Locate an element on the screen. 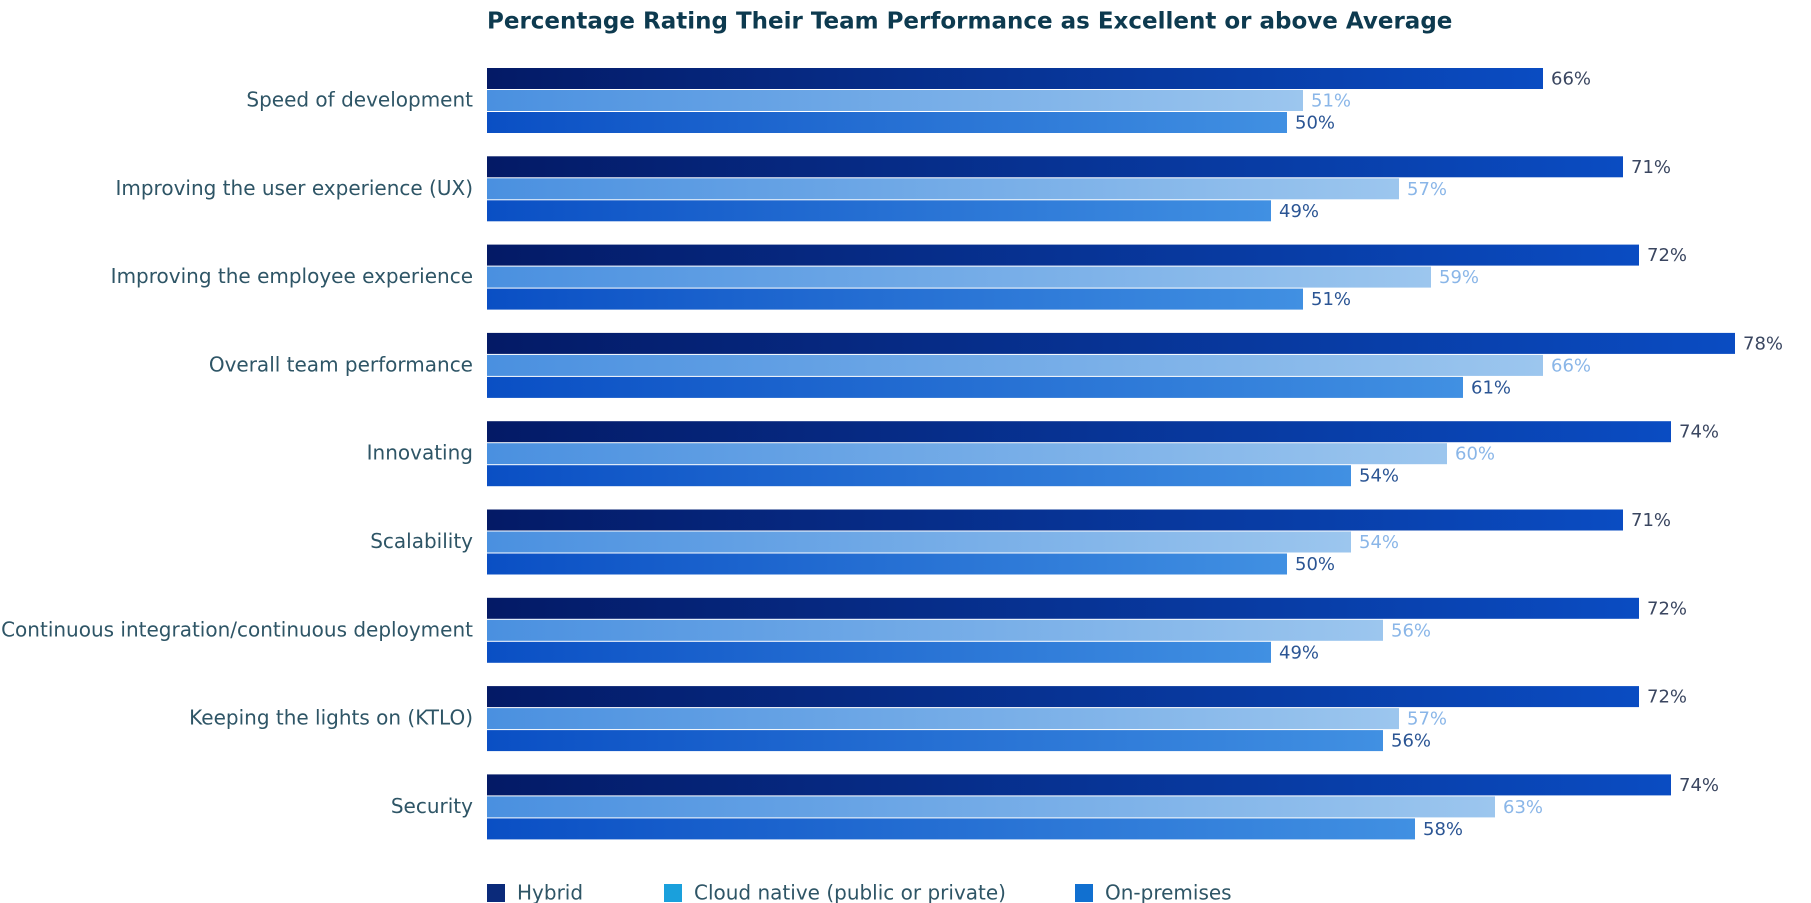 Image resolution: width=1811 pixels, height=903 pixels. legend-label: Cloud native (public or private) is located at coordinates (850, 892).